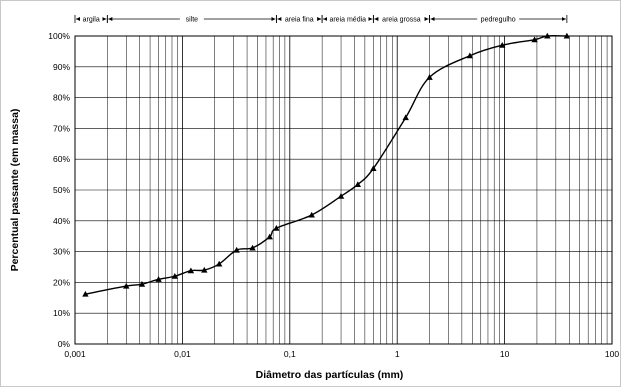  Describe the element at coordinates (61, 221) in the screenshot. I see `y-tick-label: 40%` at that location.